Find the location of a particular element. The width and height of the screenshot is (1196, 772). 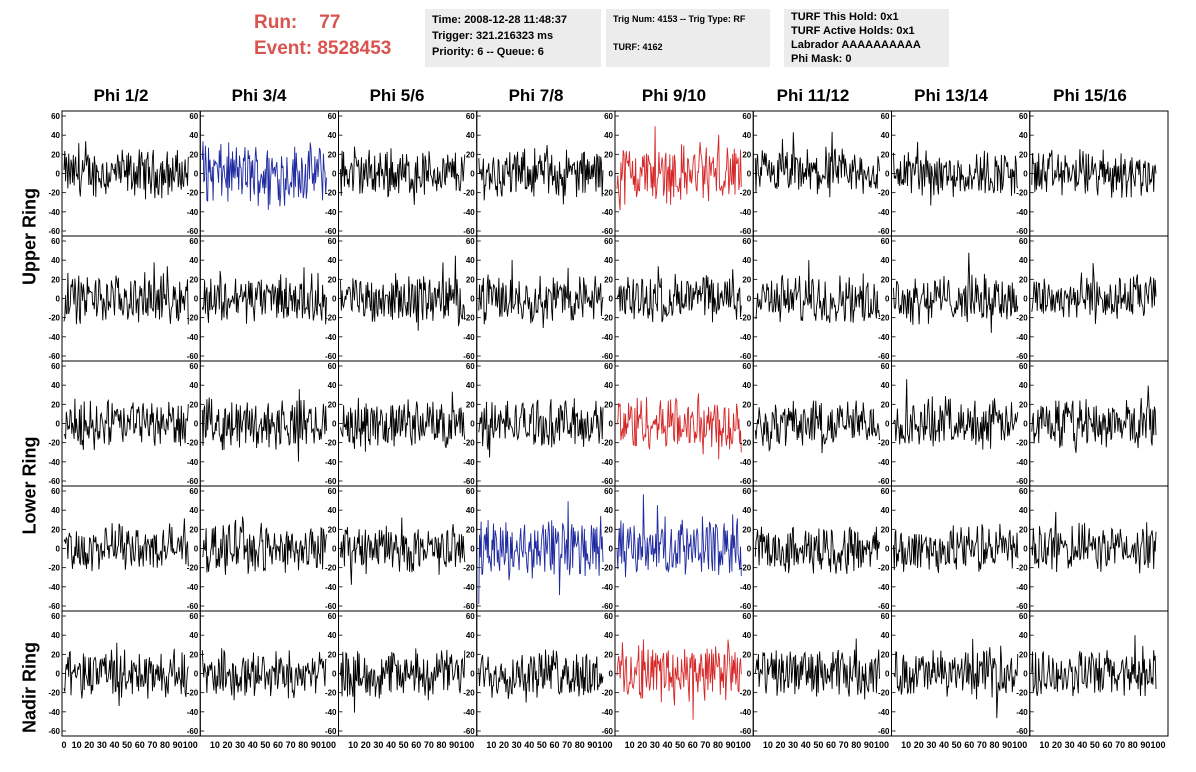

event-value: 8528453 is located at coordinates (354, 48).